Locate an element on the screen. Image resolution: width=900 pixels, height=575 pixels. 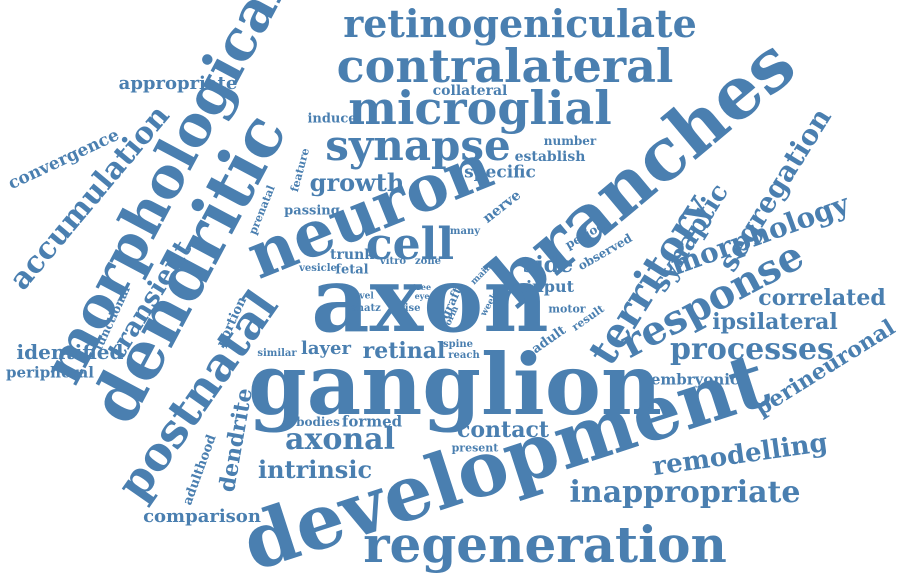
word-ipsilateral: ipsilateral is located at coordinates (775, 322).